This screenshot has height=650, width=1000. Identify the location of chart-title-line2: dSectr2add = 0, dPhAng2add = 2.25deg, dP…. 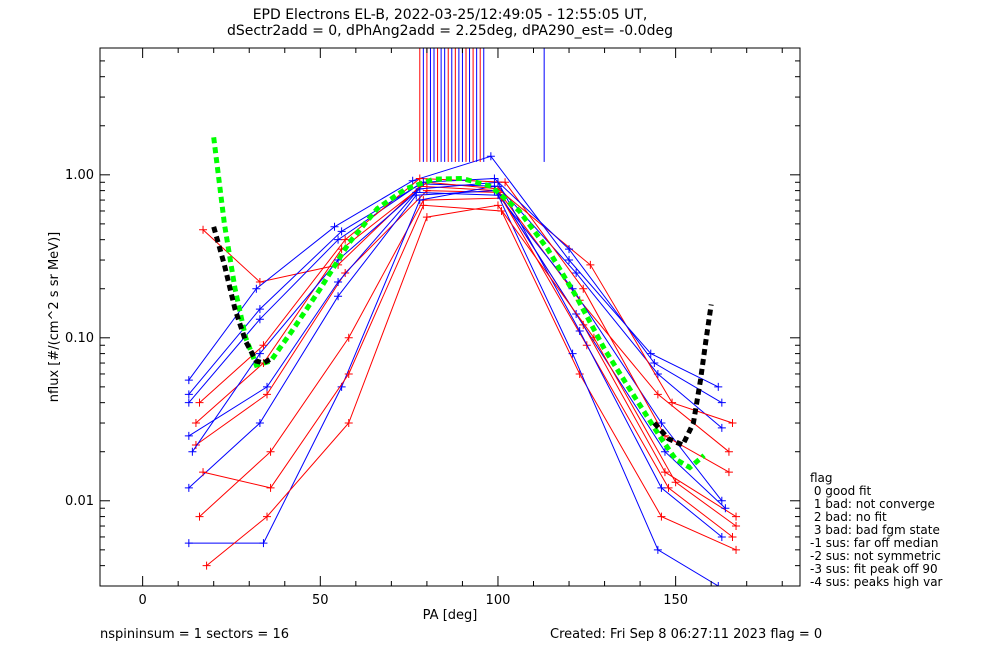
(450, 31).